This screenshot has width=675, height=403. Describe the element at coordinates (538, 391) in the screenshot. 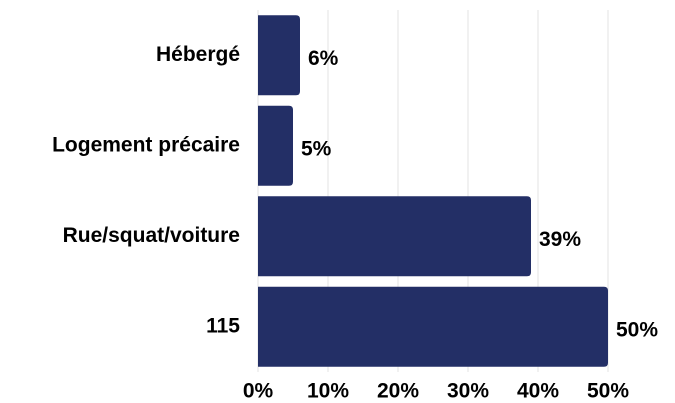

I see `x-tick-label: 40%` at that location.